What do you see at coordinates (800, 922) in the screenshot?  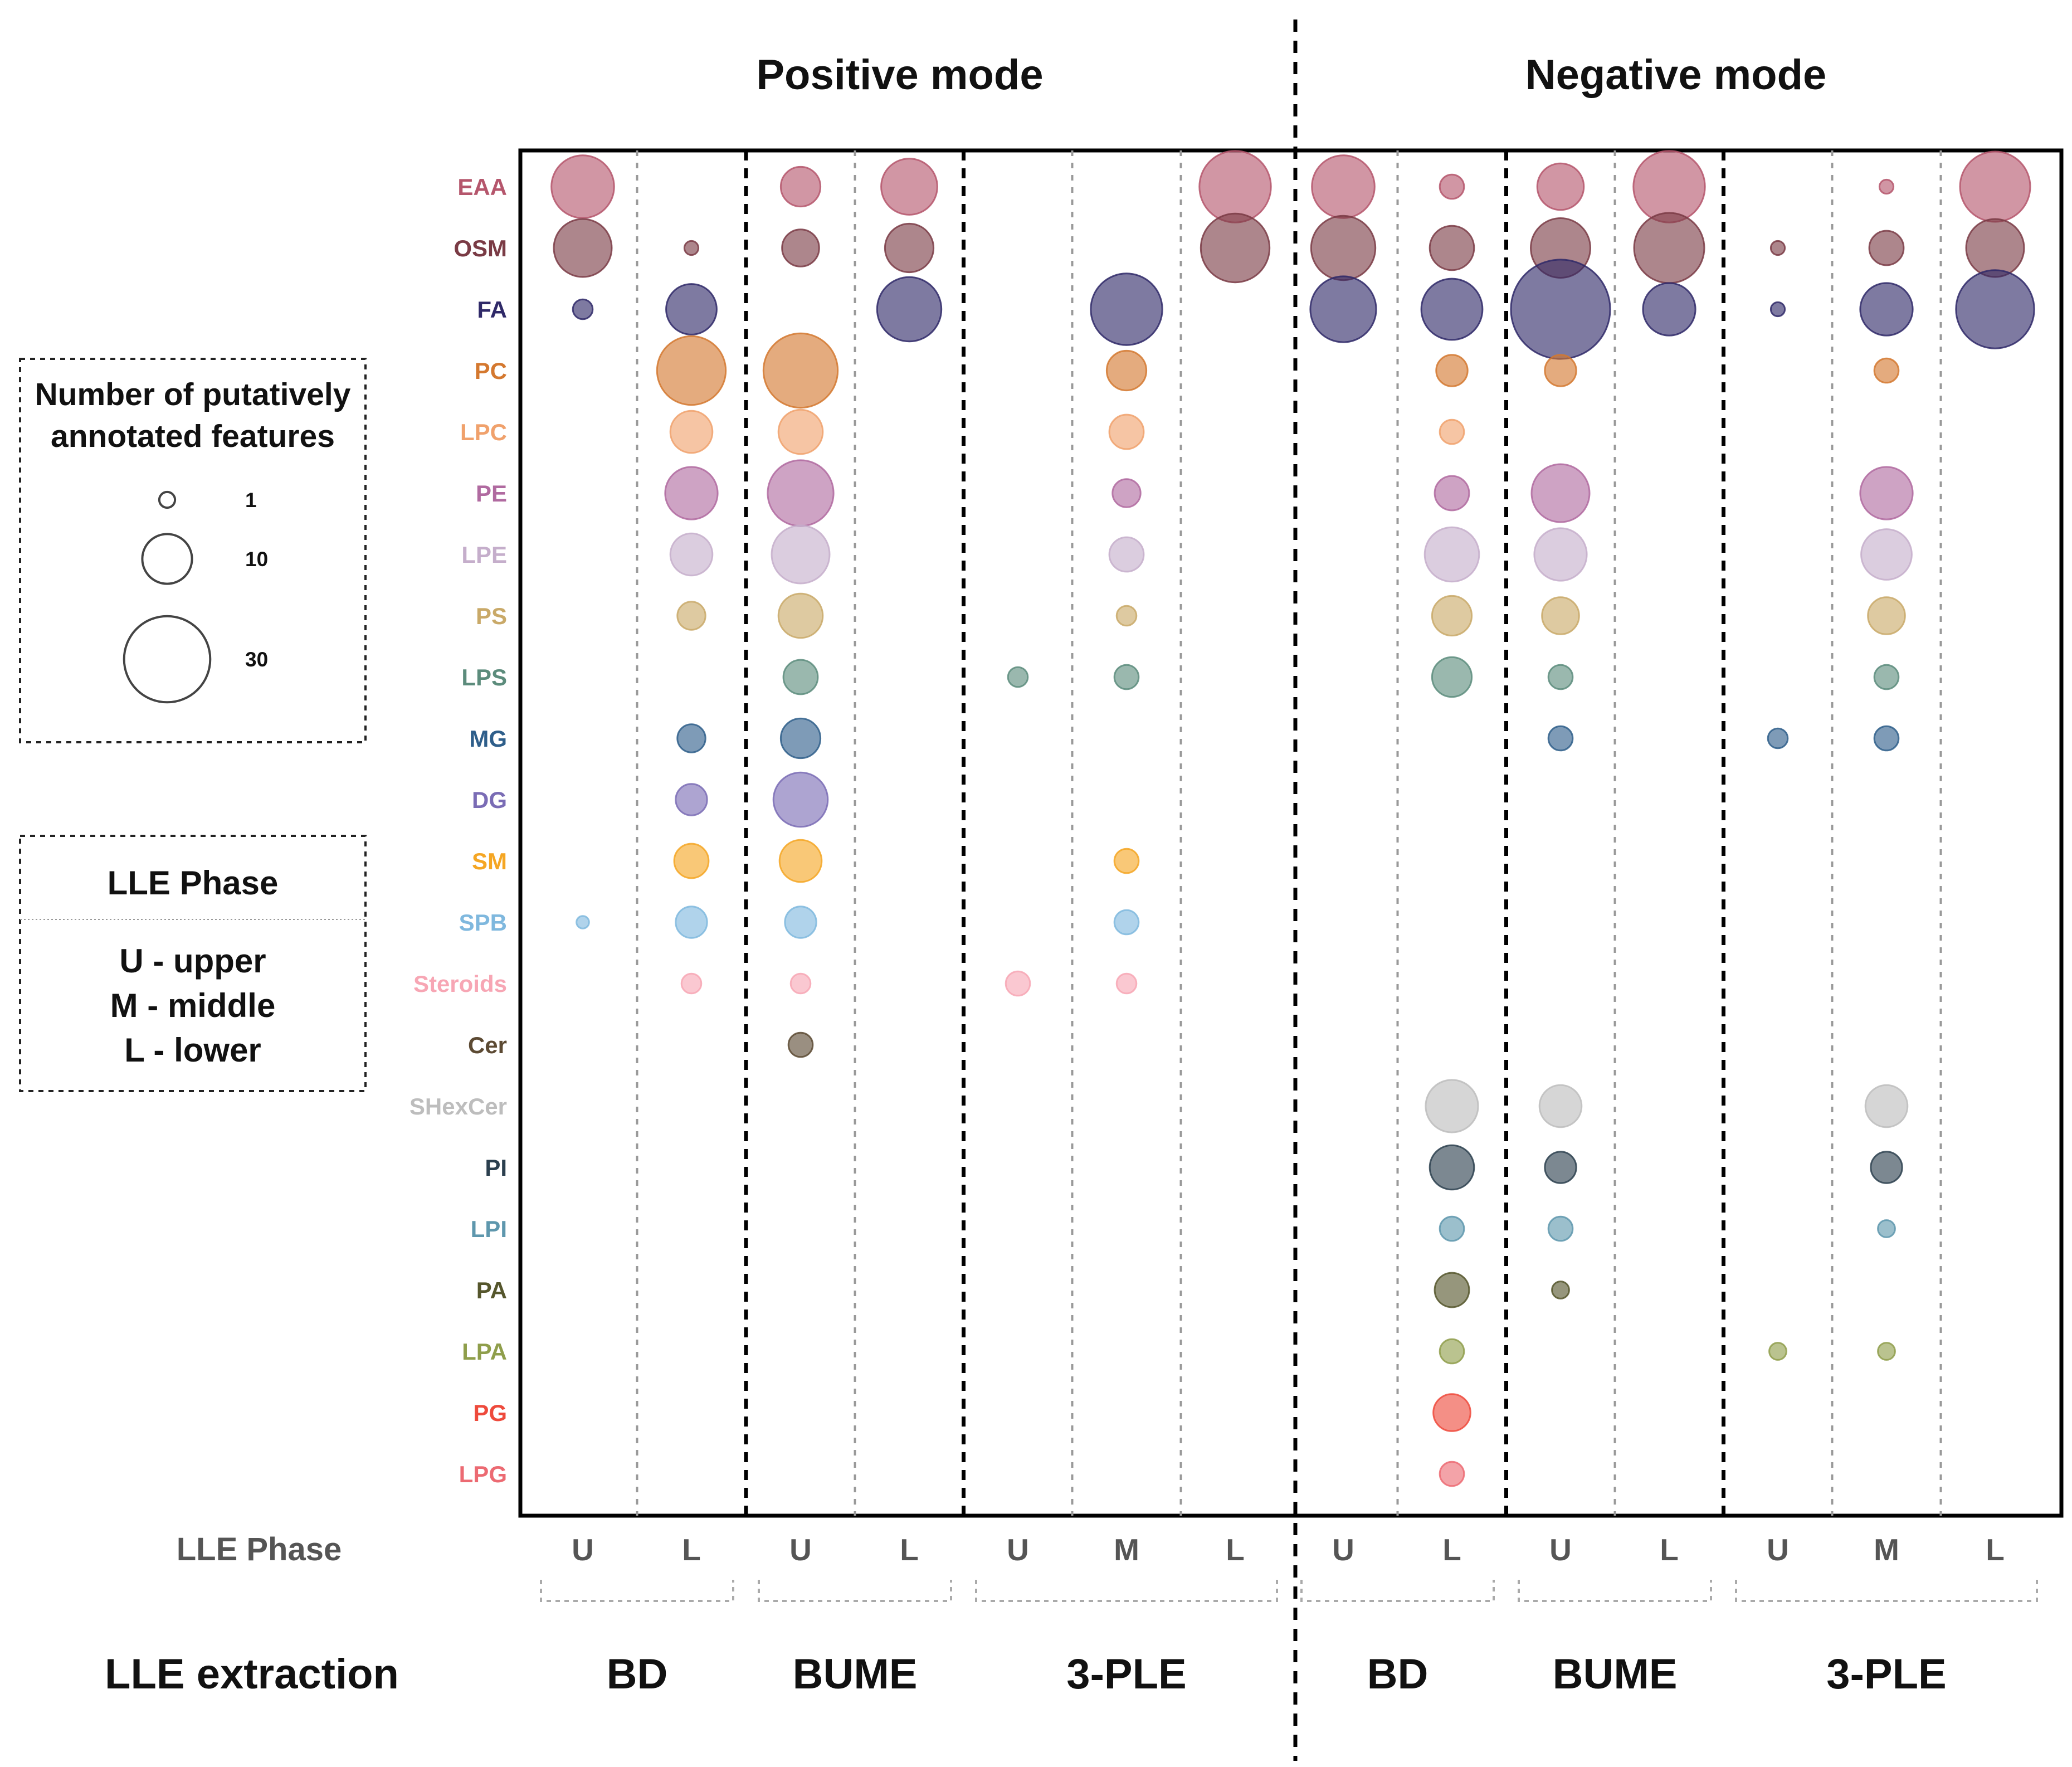 I see `bubble-spb-col2` at bounding box center [800, 922].